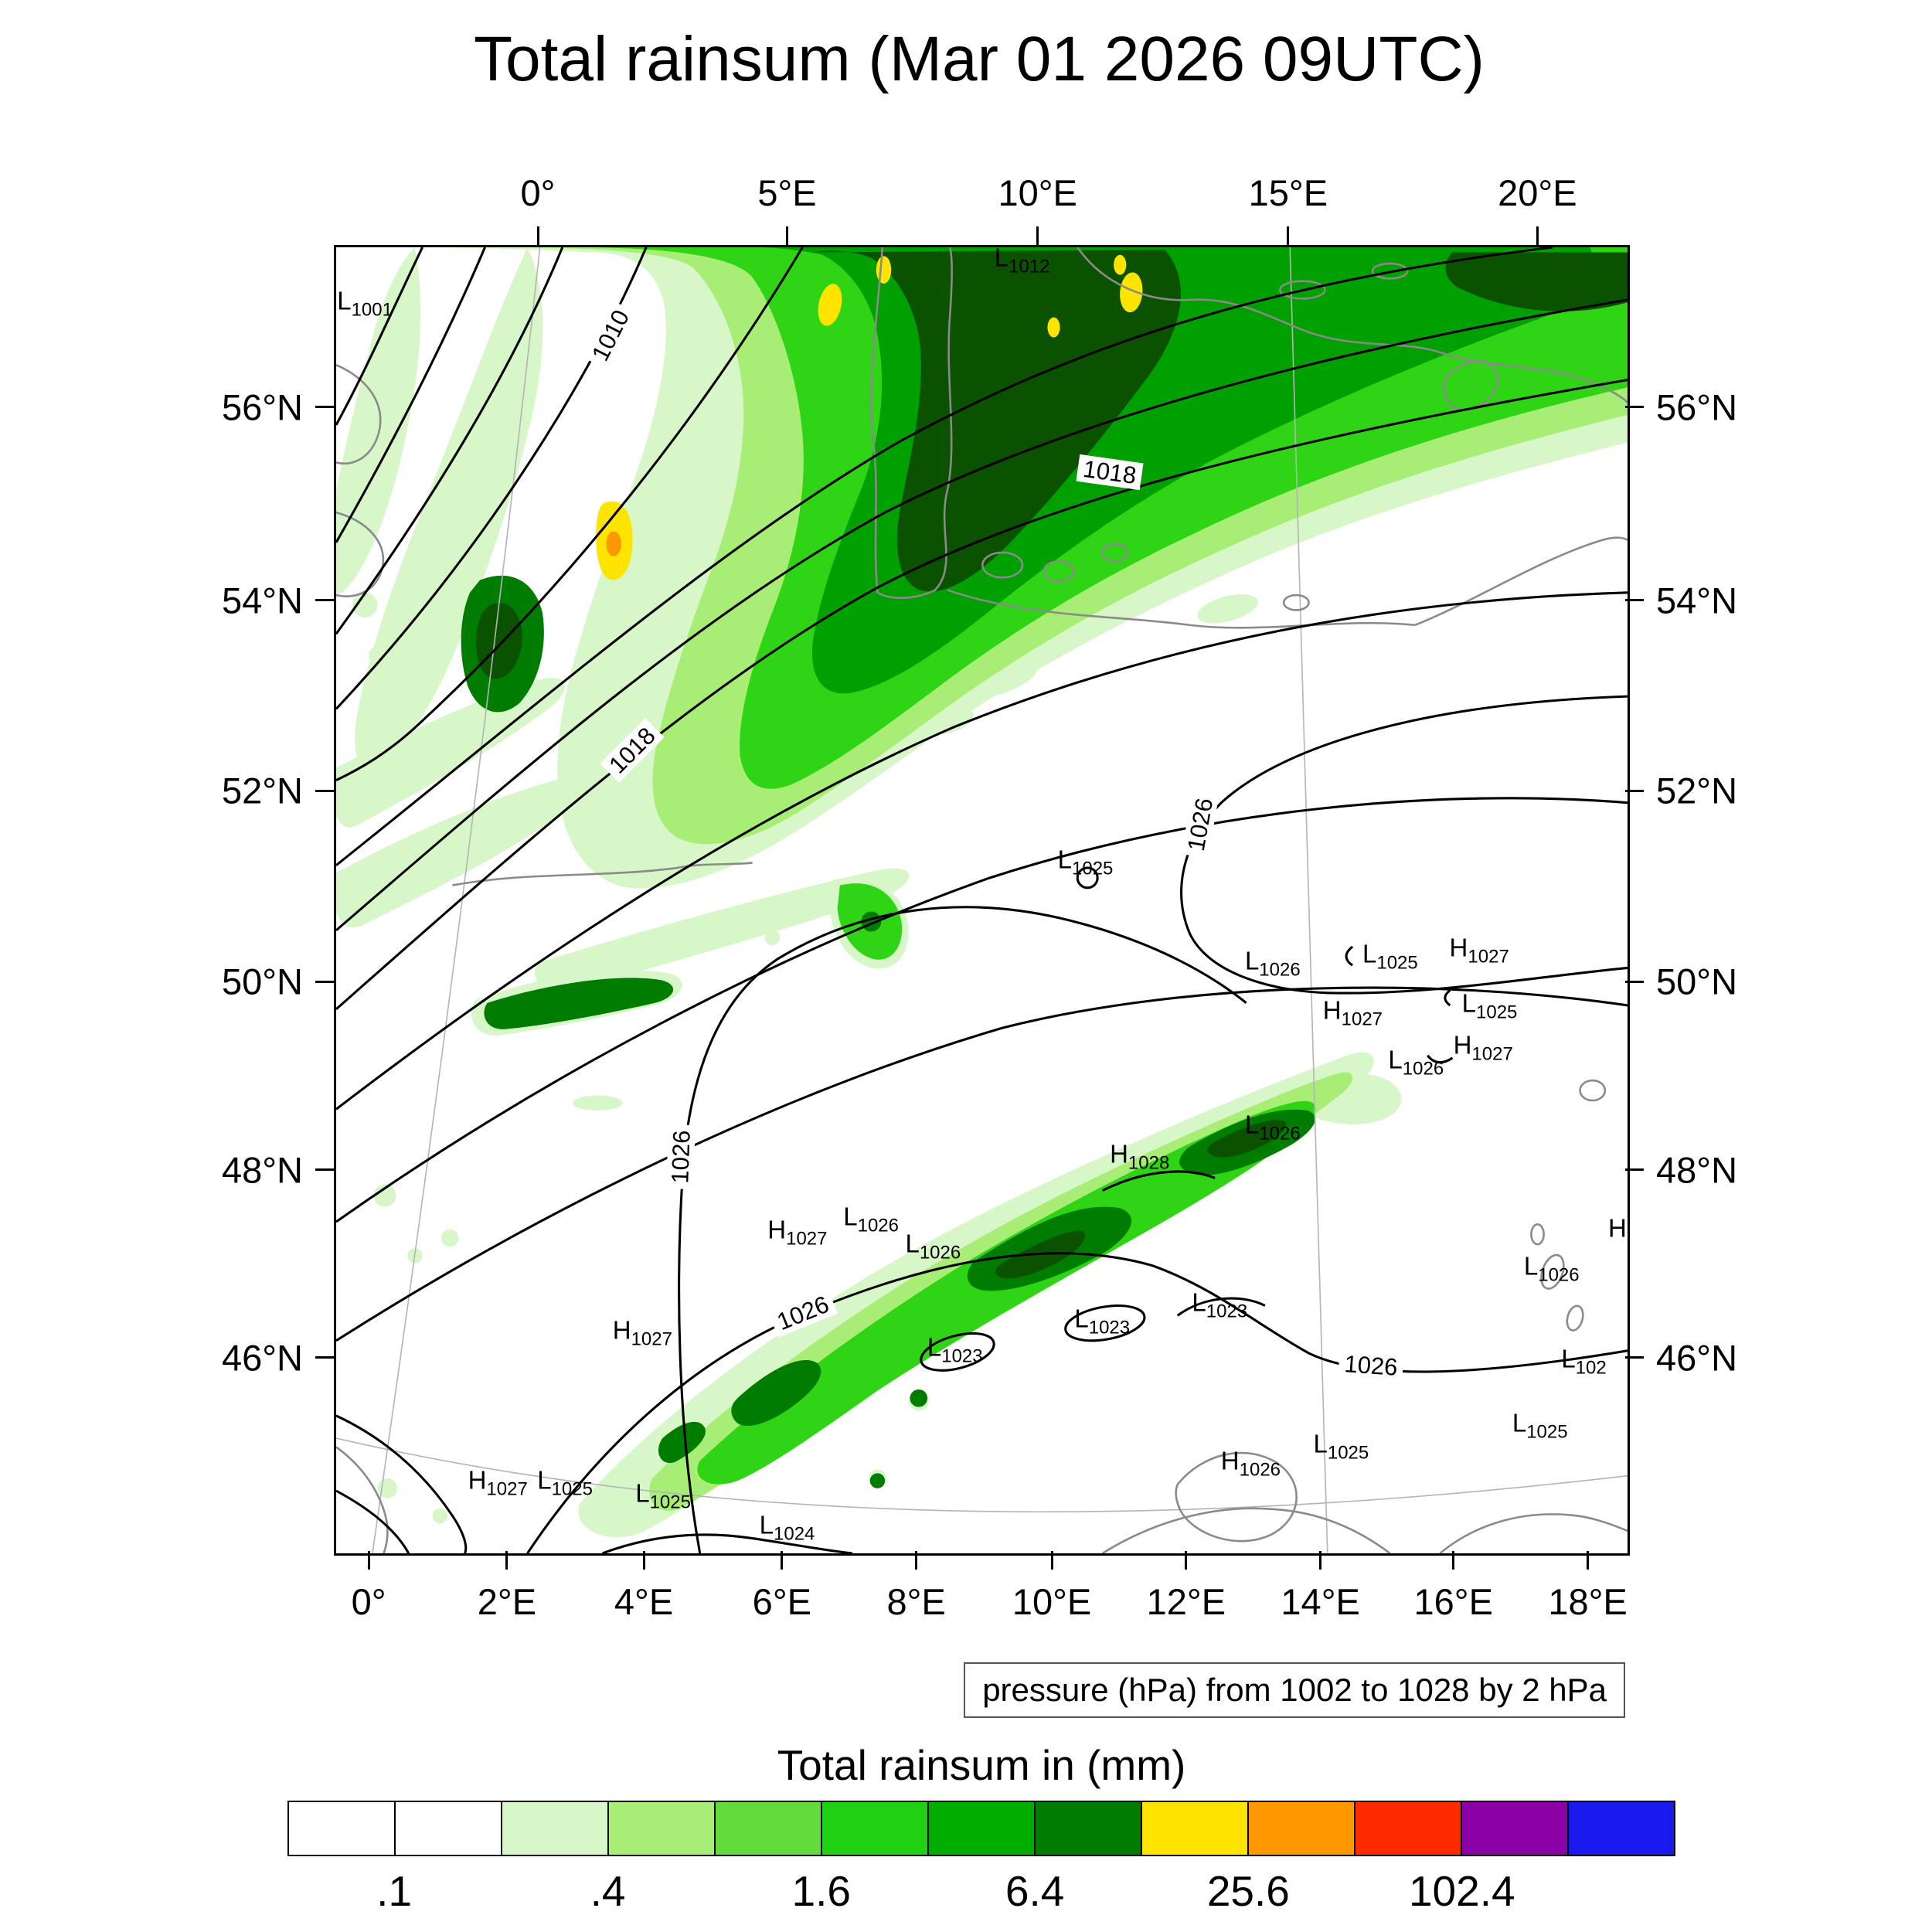 This screenshot has width=1932, height=1932. What do you see at coordinates (1697, 791) in the screenshot?
I see `right-axis-label: 52°N` at bounding box center [1697, 791].